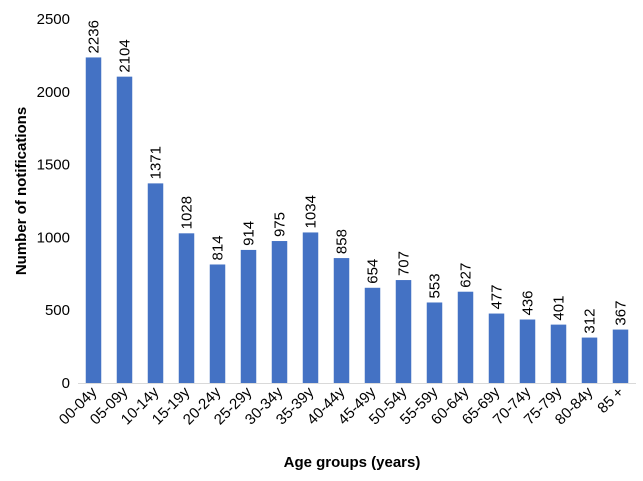  What do you see at coordinates (156, 162) in the screenshot?
I see `data-label: 1371` at bounding box center [156, 162].